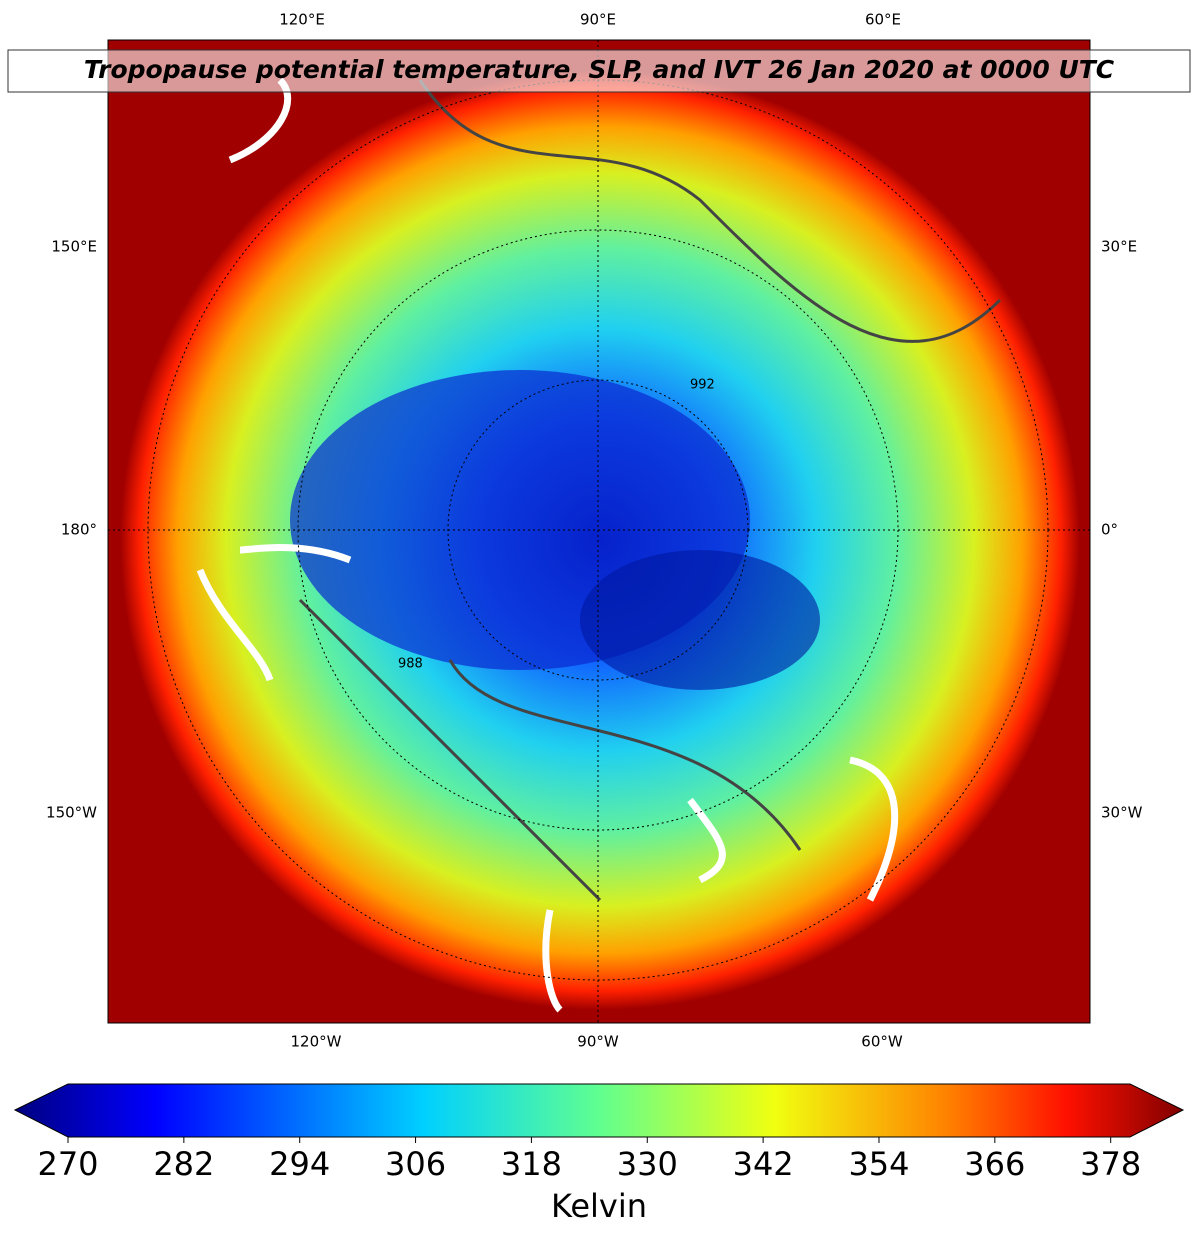 The image size is (1197, 1242). Describe the element at coordinates (599, 1154) in the screenshot. I see `colorbar: 270 282 294 306 318 330 342 354 366 378 Kelvin` at that location.